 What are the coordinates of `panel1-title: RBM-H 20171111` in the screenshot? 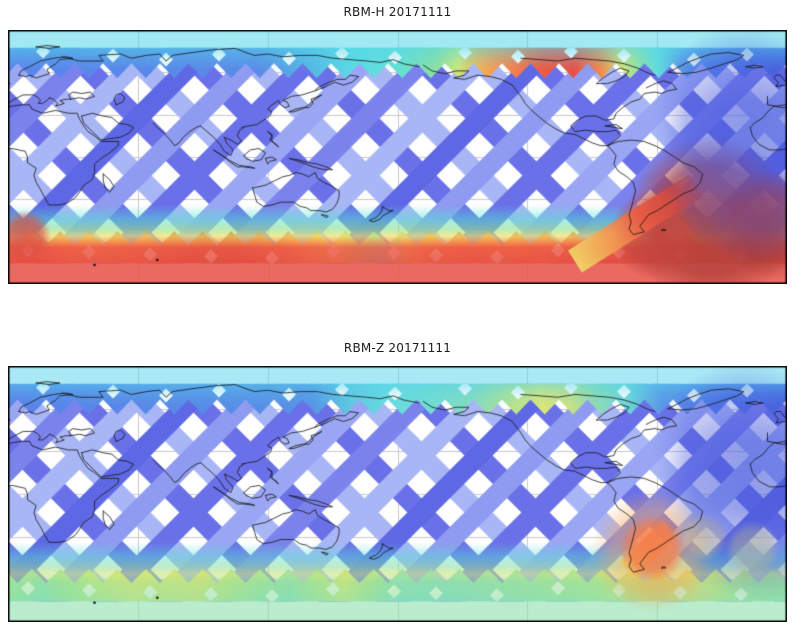 It's located at (397, 12).